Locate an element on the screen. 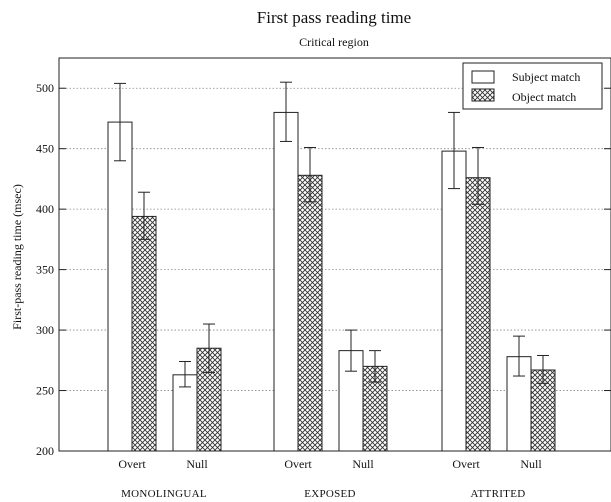 The width and height of the screenshot is (611, 502). y-tick-label: 400 is located at coordinates (45, 209).